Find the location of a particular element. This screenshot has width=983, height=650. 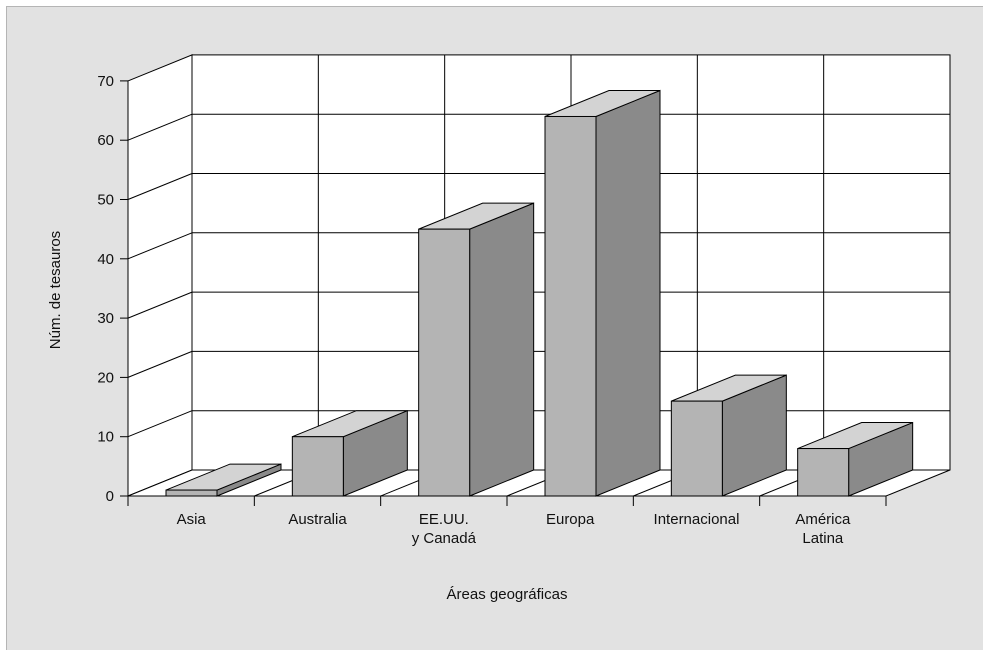

x-axis-title: Áreas geográficas is located at coordinates (507, 594).